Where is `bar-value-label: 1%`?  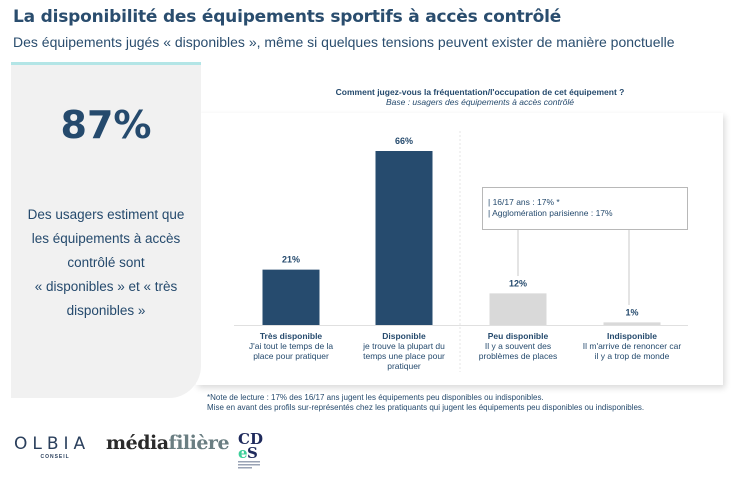 bar-value-label: 1% is located at coordinates (631, 312).